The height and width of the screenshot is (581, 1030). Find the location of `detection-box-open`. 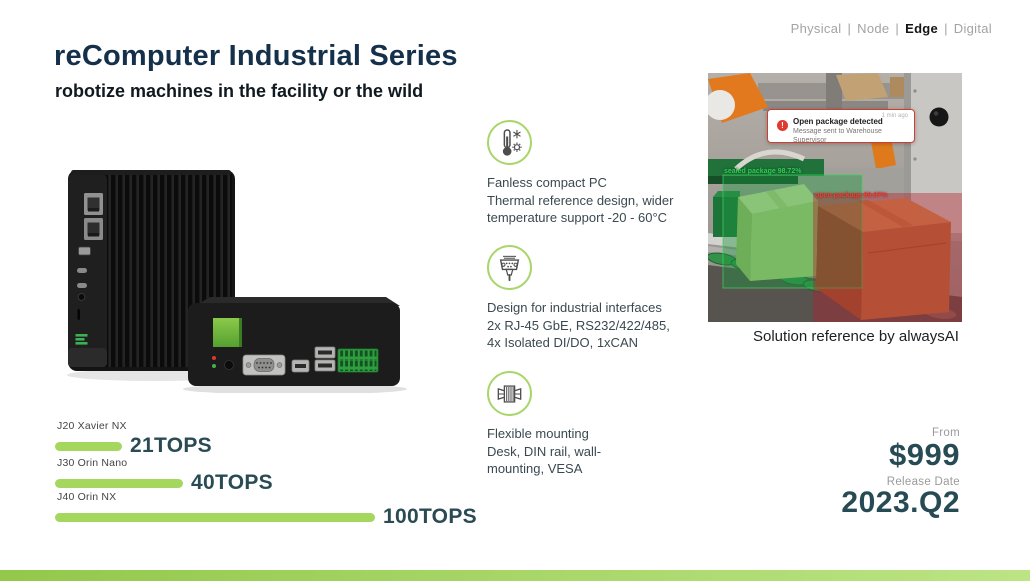

detection-box-open is located at coordinates (887, 257).